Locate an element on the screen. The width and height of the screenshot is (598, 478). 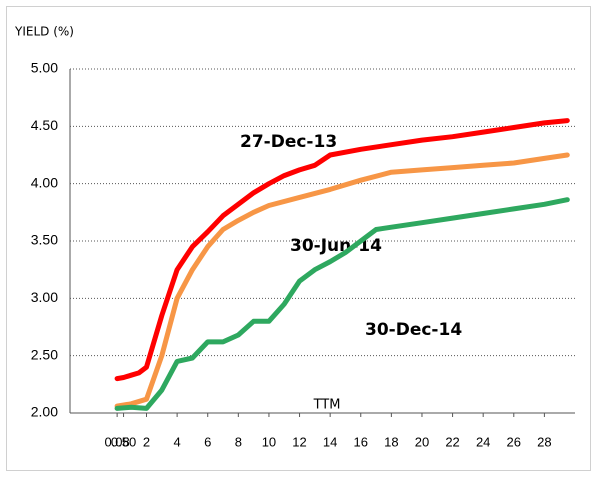
x-tick-label: 0.50 is located at coordinates (123, 441).